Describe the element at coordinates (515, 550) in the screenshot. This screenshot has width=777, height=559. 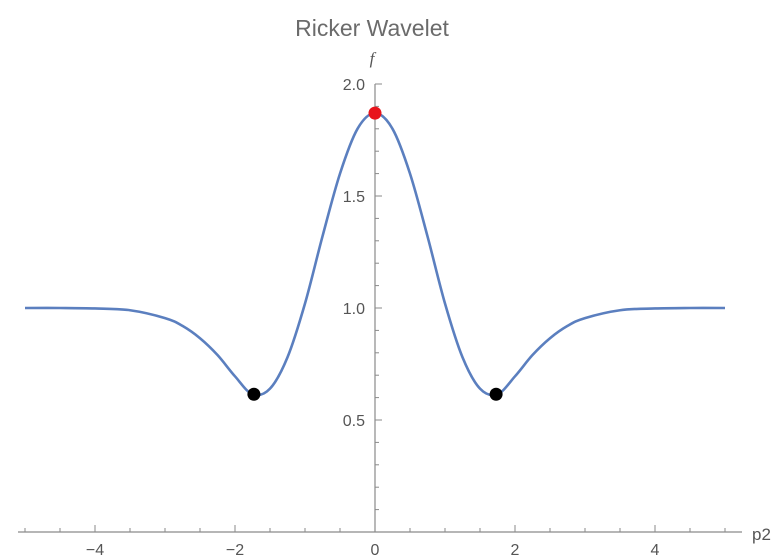
I see `x-tick-label: 2` at that location.